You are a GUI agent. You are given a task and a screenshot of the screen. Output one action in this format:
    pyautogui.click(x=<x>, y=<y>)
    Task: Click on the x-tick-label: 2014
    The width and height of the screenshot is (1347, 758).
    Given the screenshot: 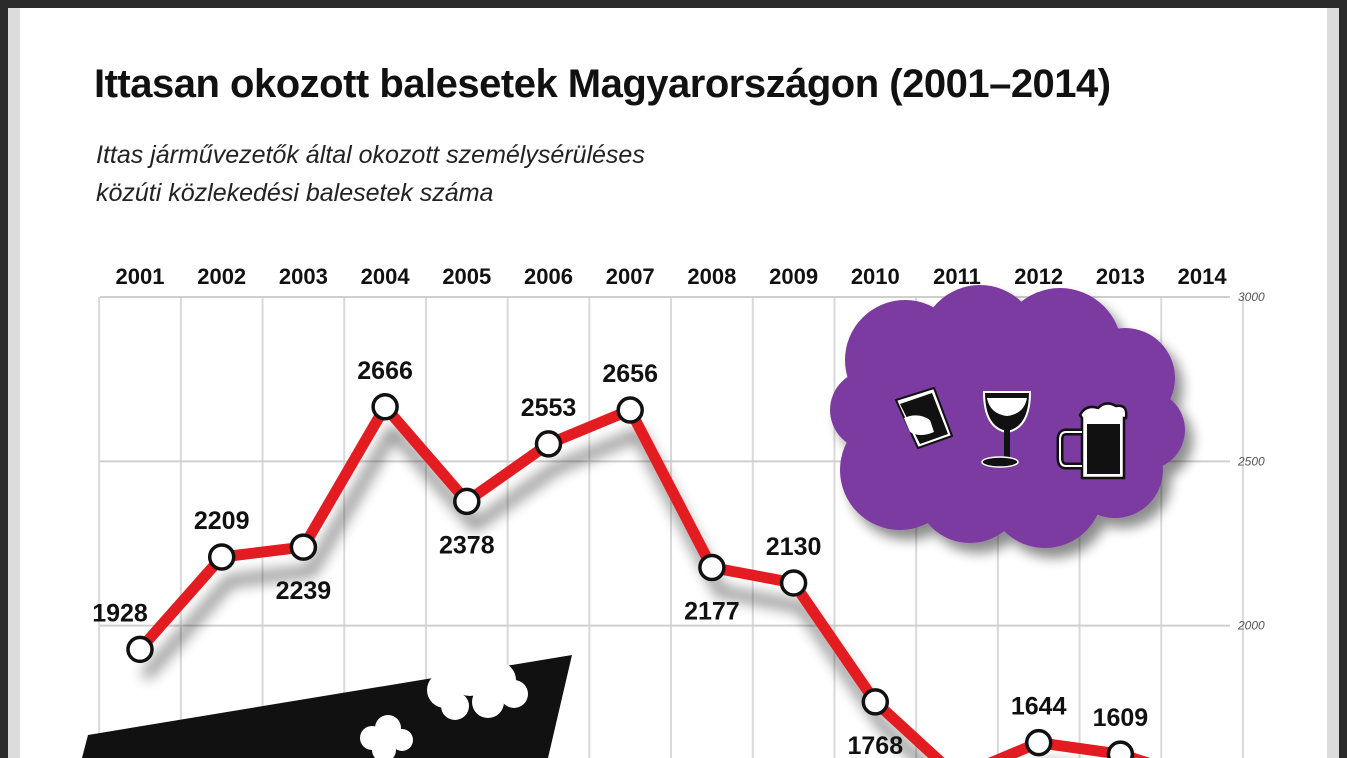 What is the action you would take?
    pyautogui.click(x=1203, y=276)
    